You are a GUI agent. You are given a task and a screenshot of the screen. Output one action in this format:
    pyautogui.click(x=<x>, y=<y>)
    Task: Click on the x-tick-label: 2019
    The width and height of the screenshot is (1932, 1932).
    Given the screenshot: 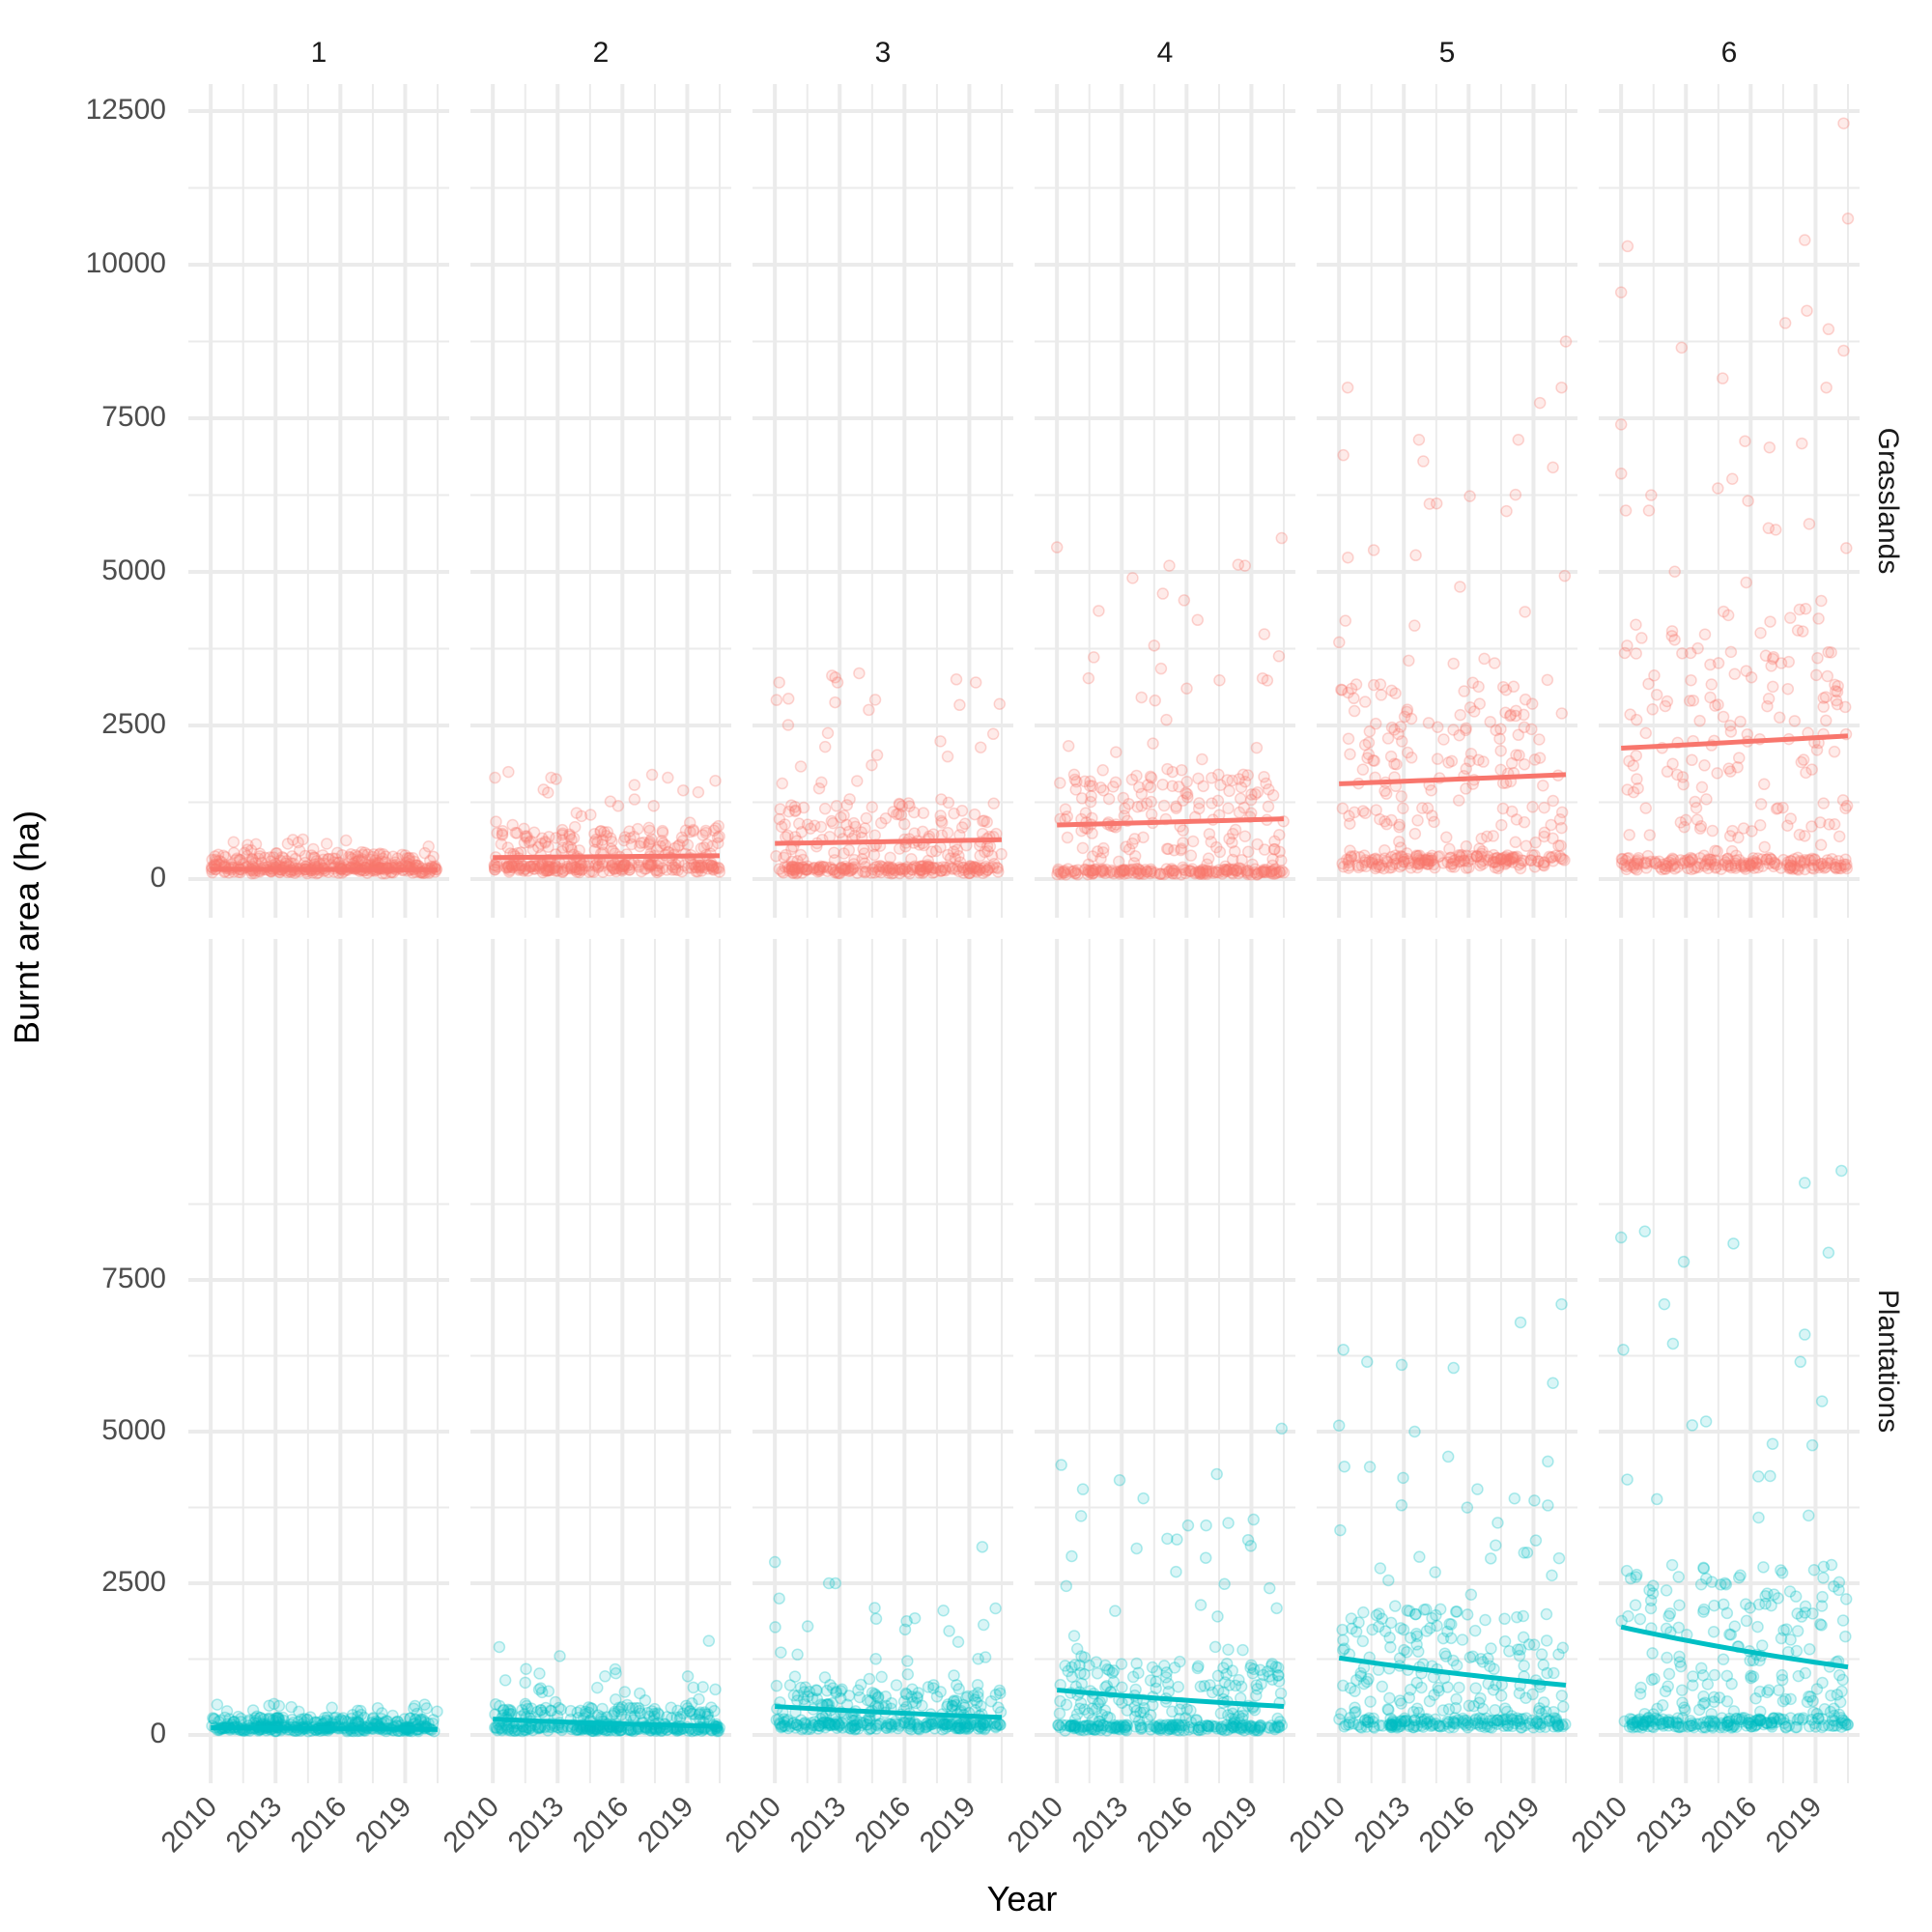 What is the action you would take?
    pyautogui.click(x=948, y=1825)
    